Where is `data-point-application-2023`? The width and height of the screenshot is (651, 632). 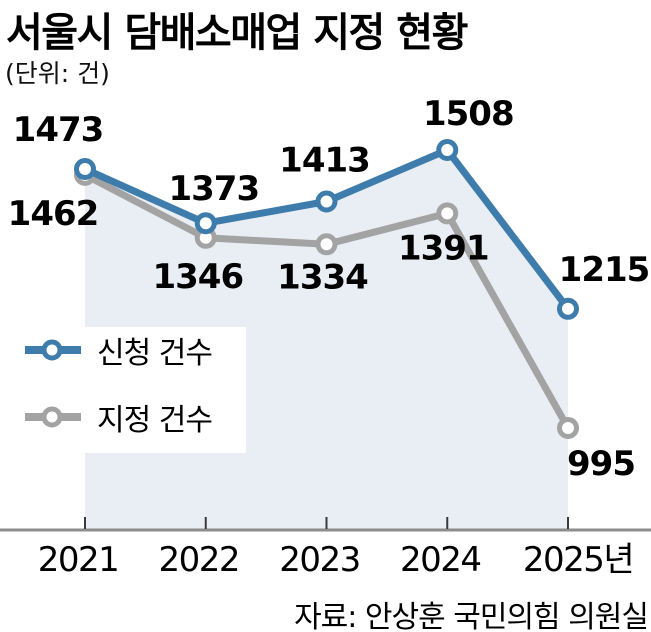 data-point-application-2023 is located at coordinates (326, 201).